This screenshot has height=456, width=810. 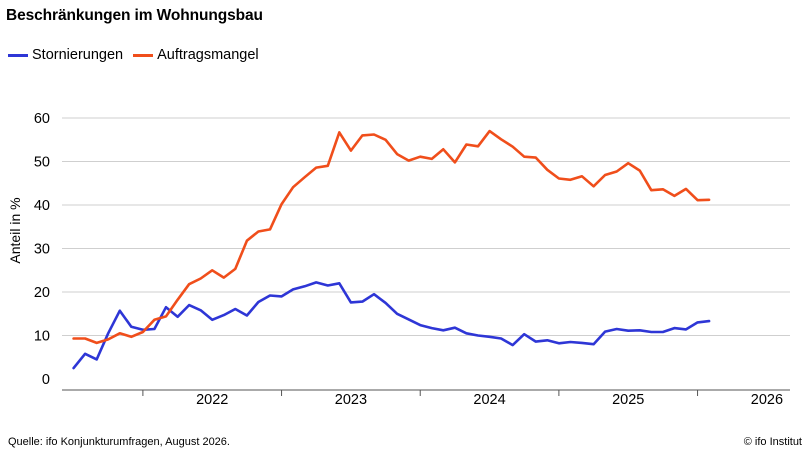 I want to click on legend: Stornierungen Auftragsmangel, so click(x=138, y=55).